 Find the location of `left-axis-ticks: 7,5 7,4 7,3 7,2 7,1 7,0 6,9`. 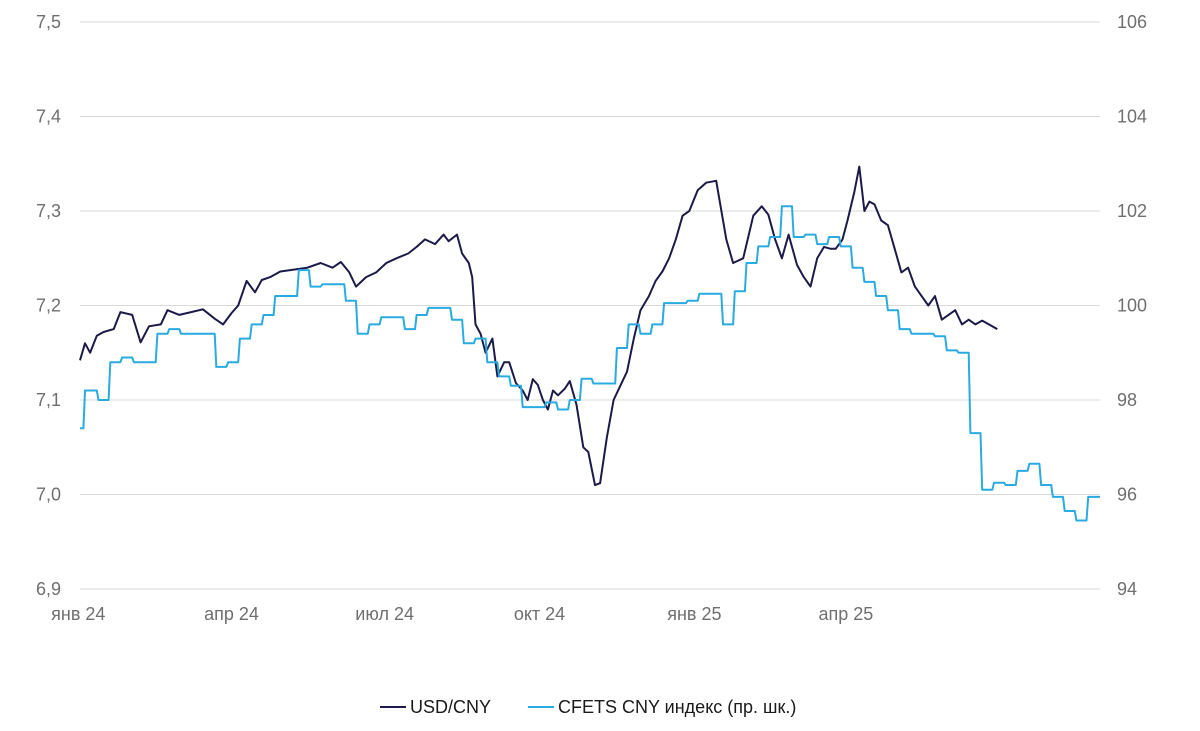

left-axis-ticks: 7,5 7,4 7,3 7,2 7,1 7,0 6,9 is located at coordinates (48, 305).